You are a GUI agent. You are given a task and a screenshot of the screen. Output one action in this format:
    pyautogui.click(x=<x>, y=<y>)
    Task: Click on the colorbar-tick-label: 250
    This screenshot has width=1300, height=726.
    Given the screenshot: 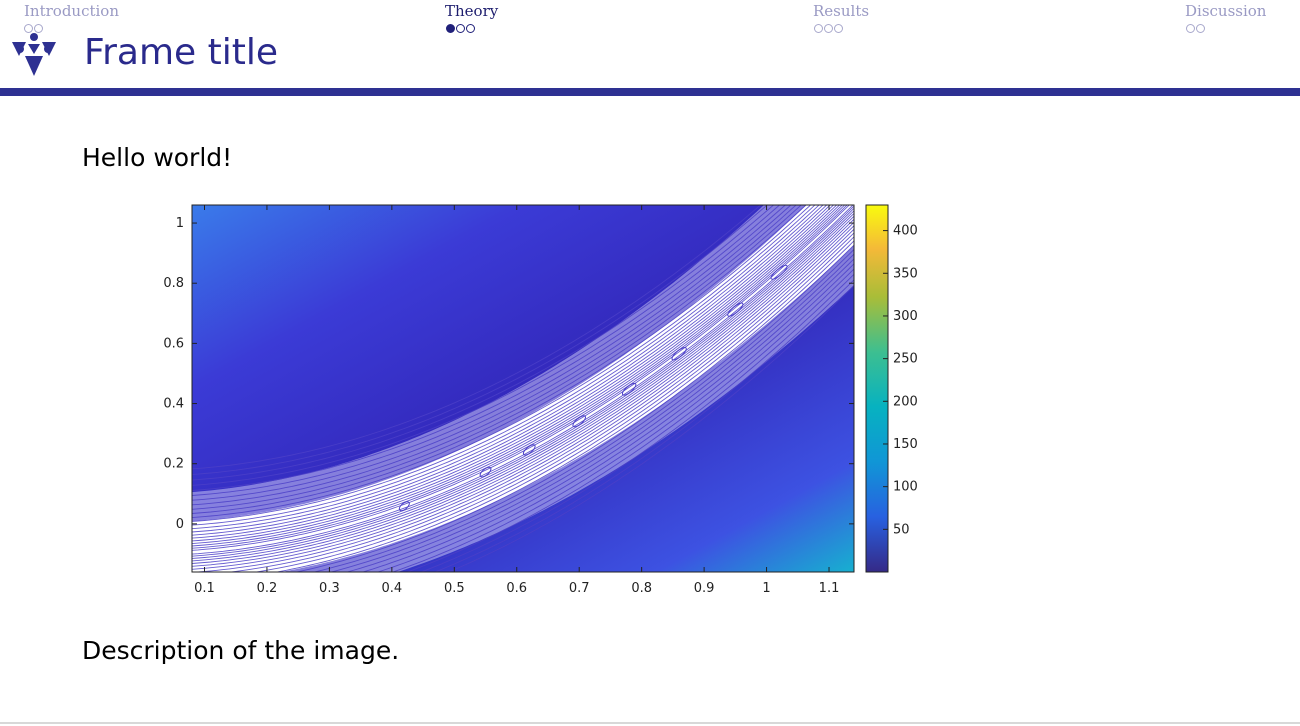 What is the action you would take?
    pyautogui.click(x=905, y=359)
    